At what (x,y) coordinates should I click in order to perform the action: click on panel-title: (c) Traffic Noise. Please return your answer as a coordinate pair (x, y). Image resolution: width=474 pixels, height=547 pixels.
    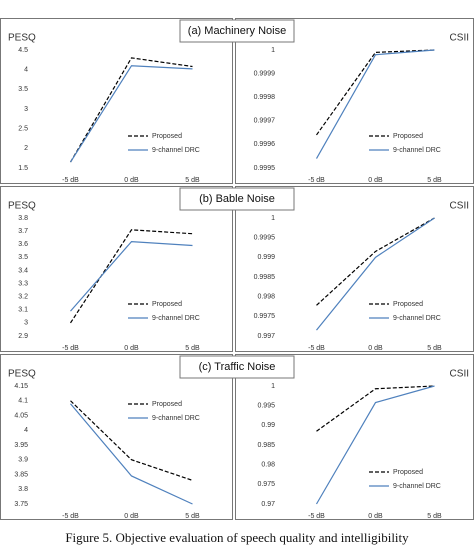
    Looking at the image, I should click on (237, 367).